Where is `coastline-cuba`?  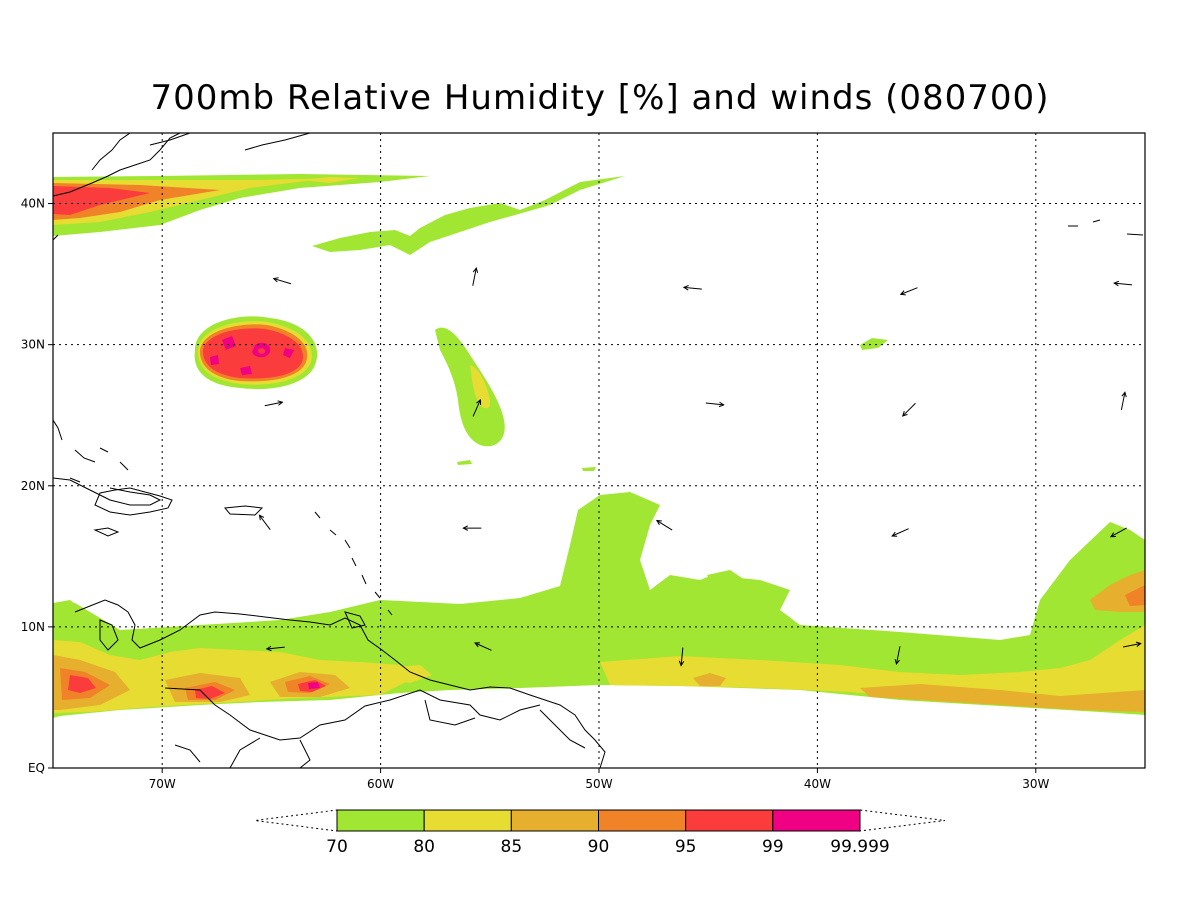 coastline-cuba is located at coordinates (107, 491).